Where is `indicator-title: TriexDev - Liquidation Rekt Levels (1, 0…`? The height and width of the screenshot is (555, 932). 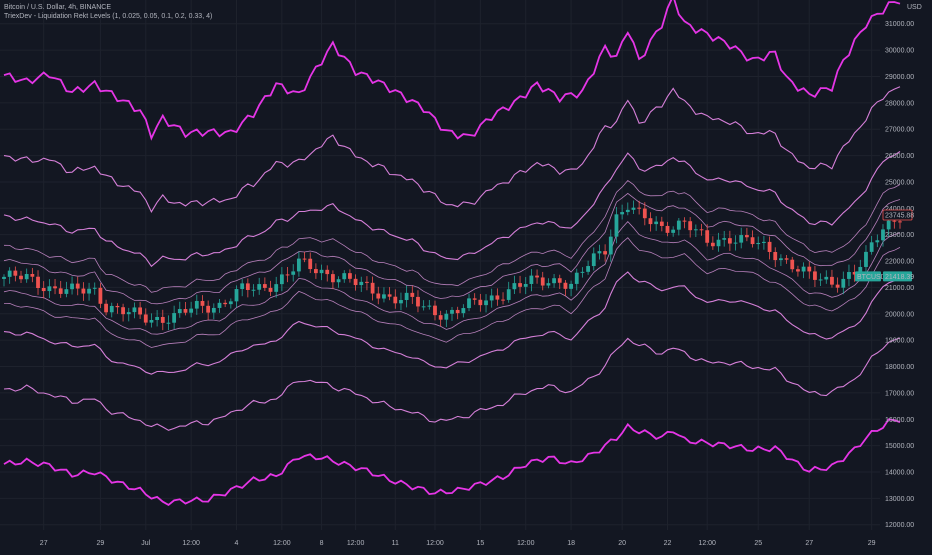 indicator-title: TriexDev - Liquidation Rekt Levels (1, 0… is located at coordinates (108, 16).